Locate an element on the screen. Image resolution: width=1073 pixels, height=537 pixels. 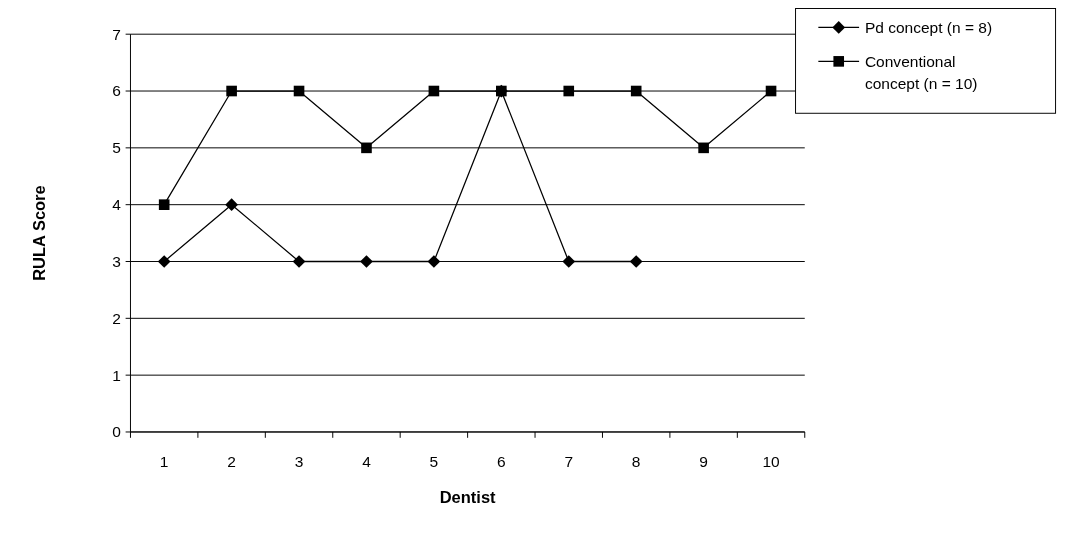
y-tick-label: 0 is located at coordinates (117, 432).